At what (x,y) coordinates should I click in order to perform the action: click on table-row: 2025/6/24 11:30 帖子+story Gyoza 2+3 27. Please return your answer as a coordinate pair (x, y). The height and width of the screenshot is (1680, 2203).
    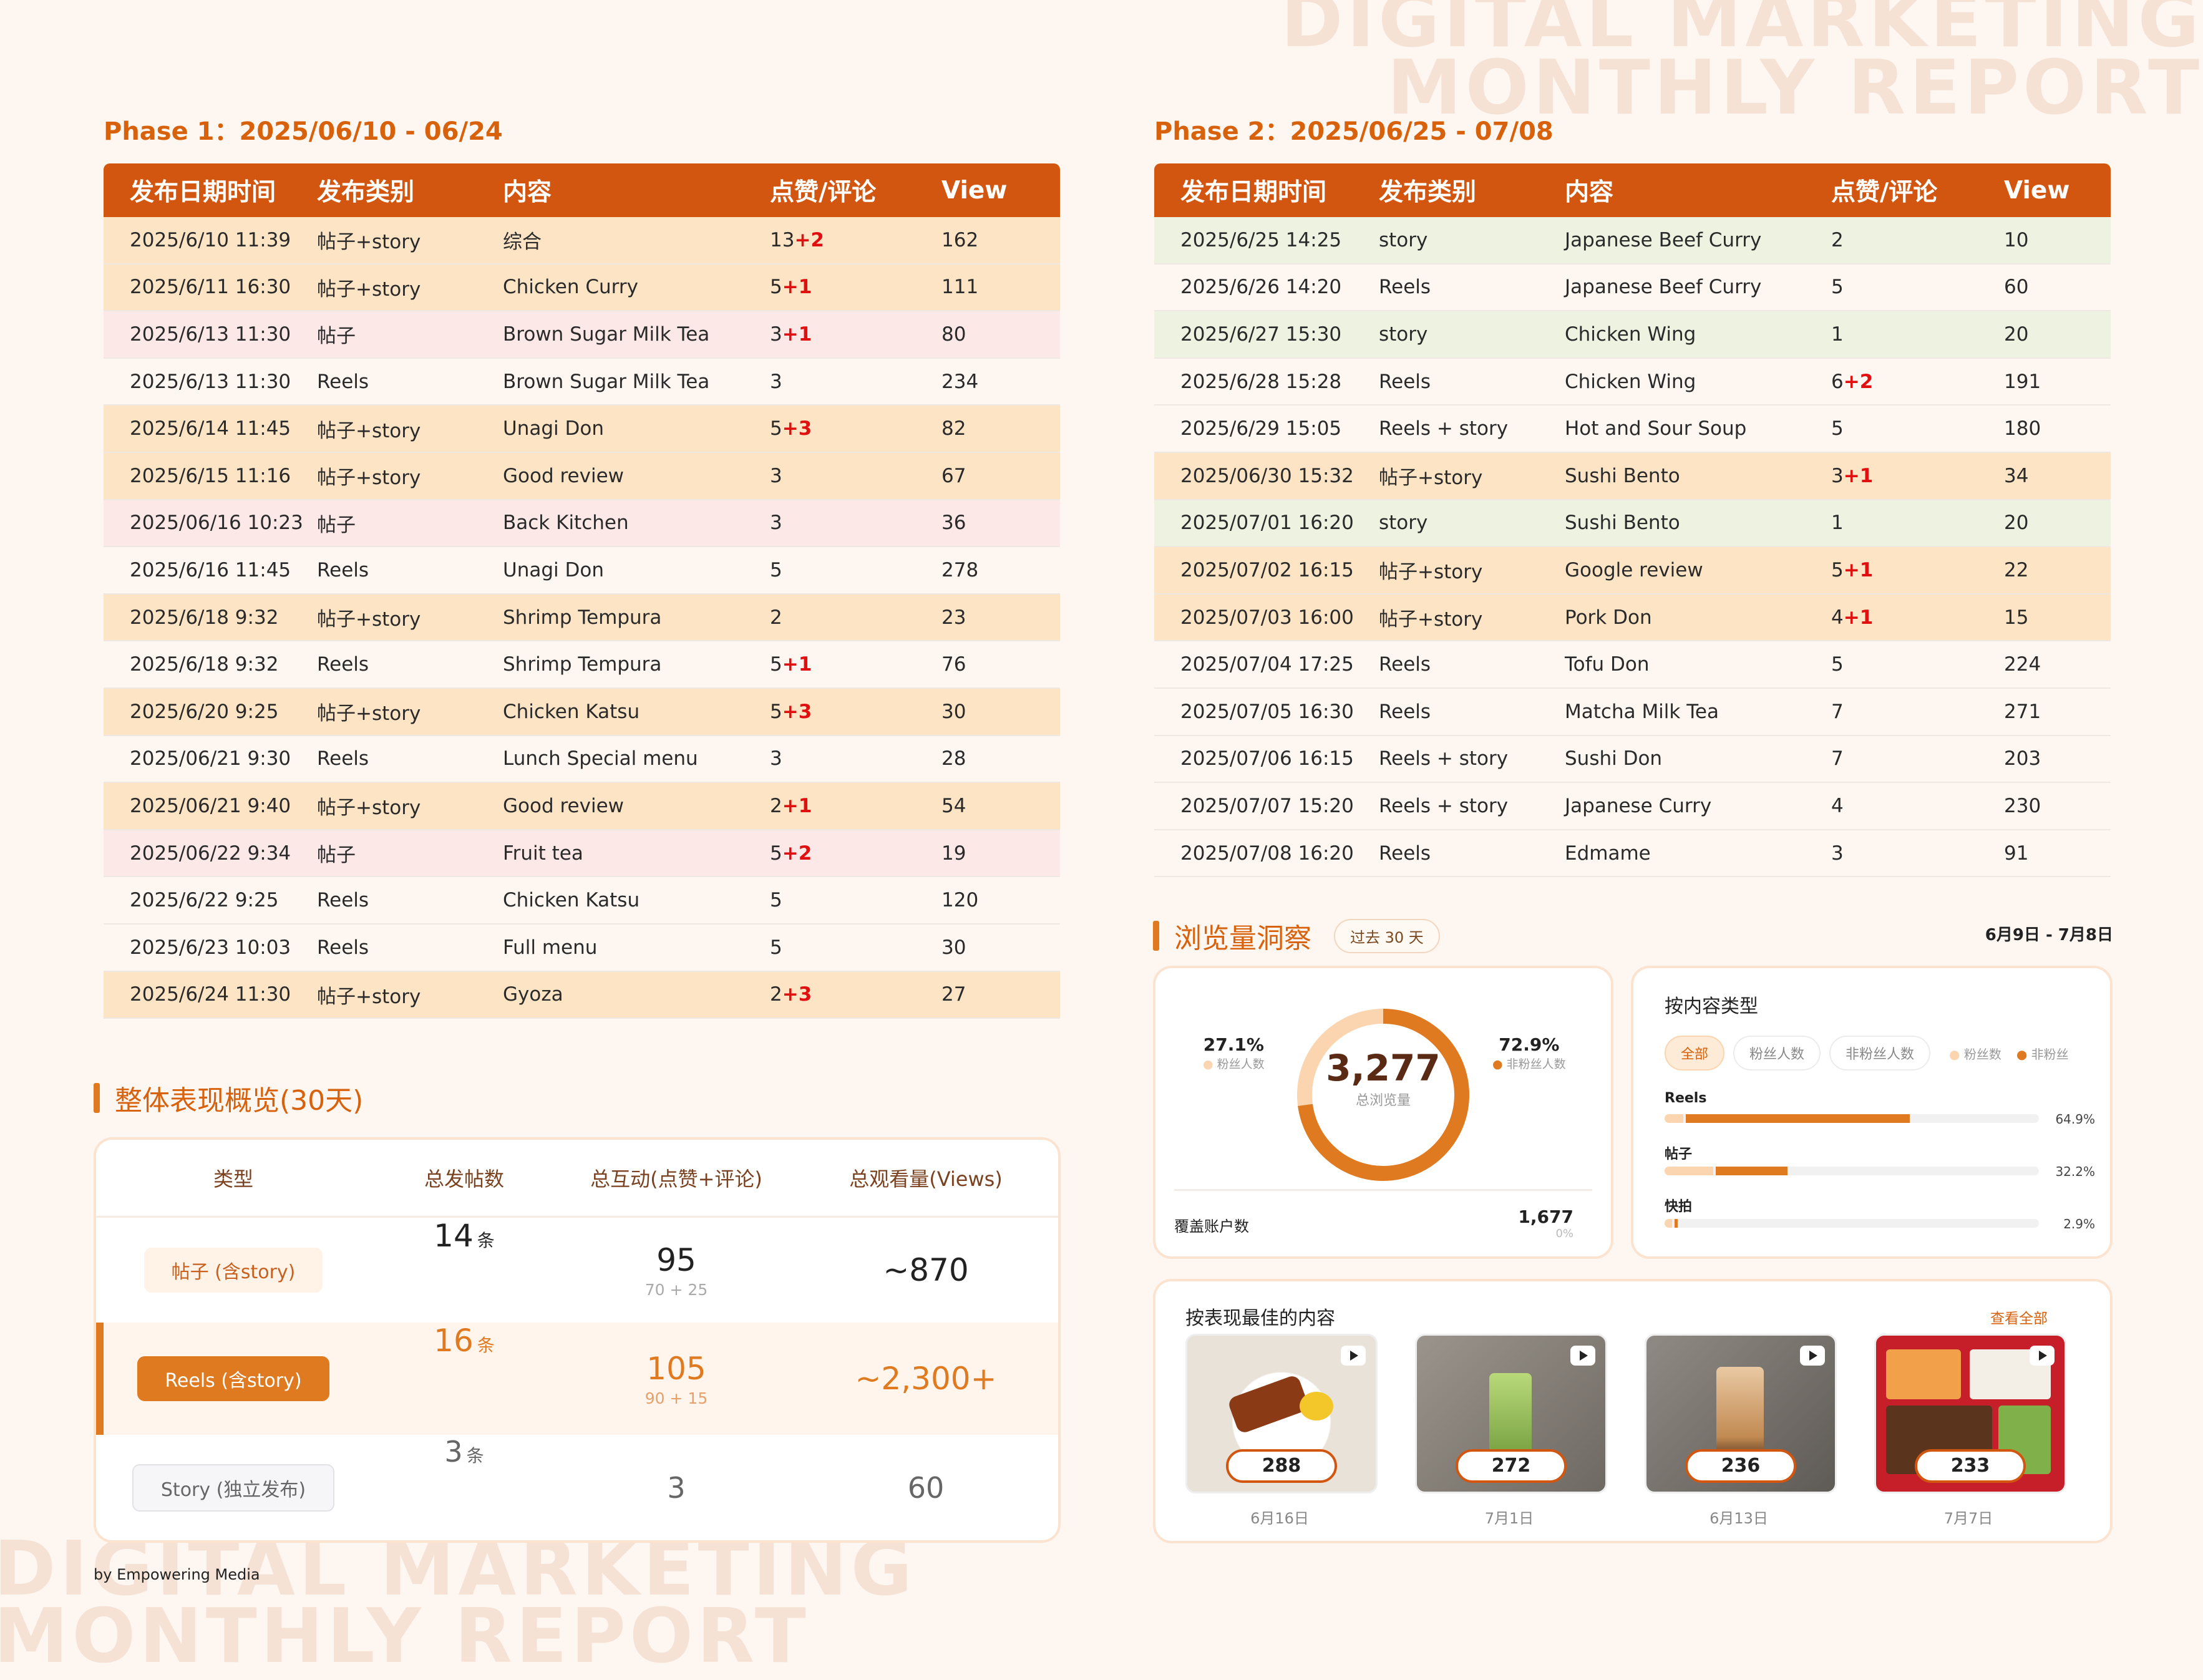
    Looking at the image, I should click on (582, 995).